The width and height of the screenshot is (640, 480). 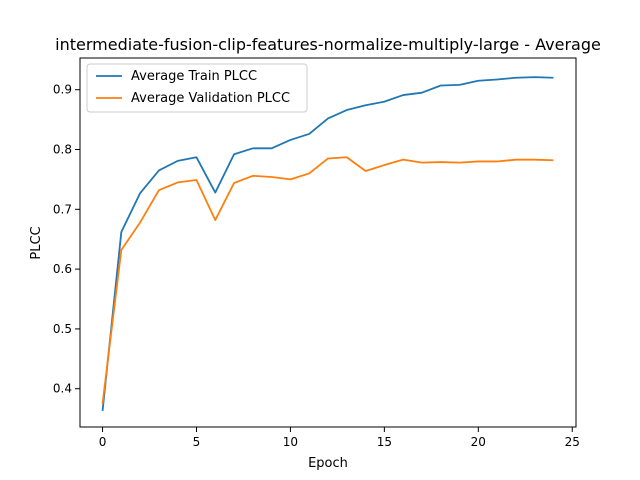 What do you see at coordinates (36, 242) in the screenshot?
I see `y-axis-label: PLCC` at bounding box center [36, 242].